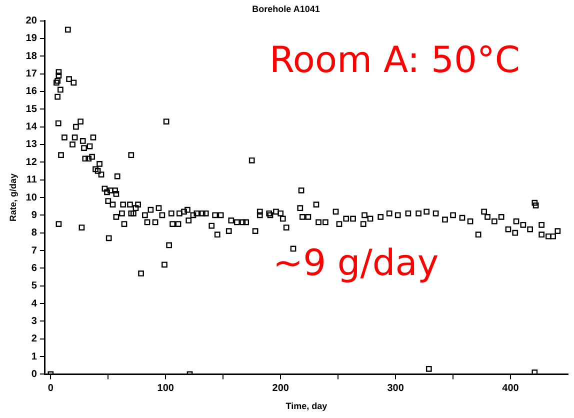 The height and width of the screenshot is (418, 574). What do you see at coordinates (32, 162) in the screenshot?
I see `y-tick-label: 12` at bounding box center [32, 162].